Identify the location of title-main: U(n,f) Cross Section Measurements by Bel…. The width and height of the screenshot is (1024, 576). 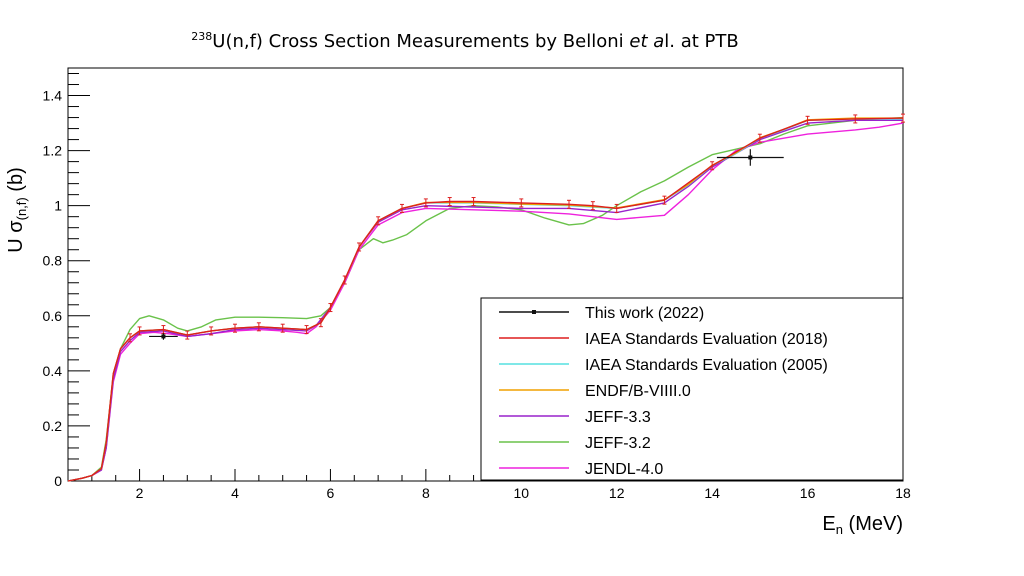
(421, 41).